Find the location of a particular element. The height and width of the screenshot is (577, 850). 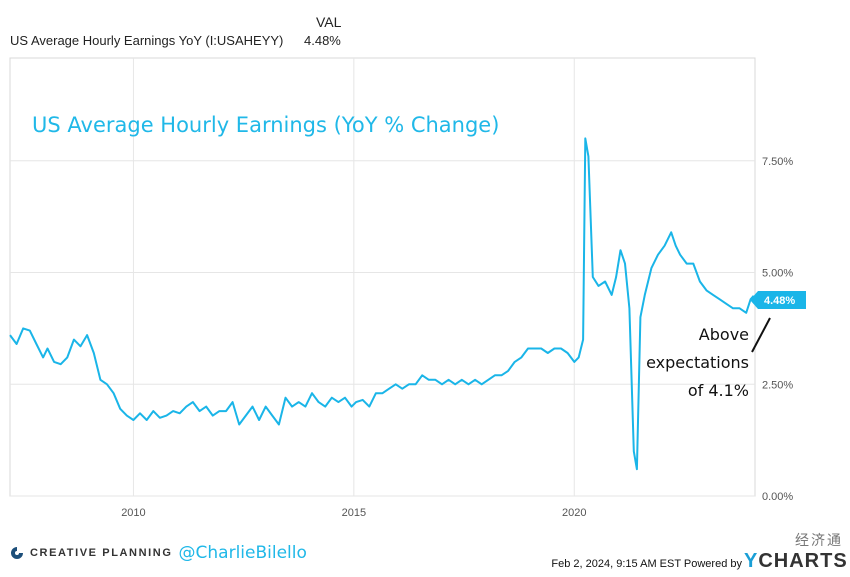

annotation-text: Above expectations of 4.1% is located at coordinates (697, 362).